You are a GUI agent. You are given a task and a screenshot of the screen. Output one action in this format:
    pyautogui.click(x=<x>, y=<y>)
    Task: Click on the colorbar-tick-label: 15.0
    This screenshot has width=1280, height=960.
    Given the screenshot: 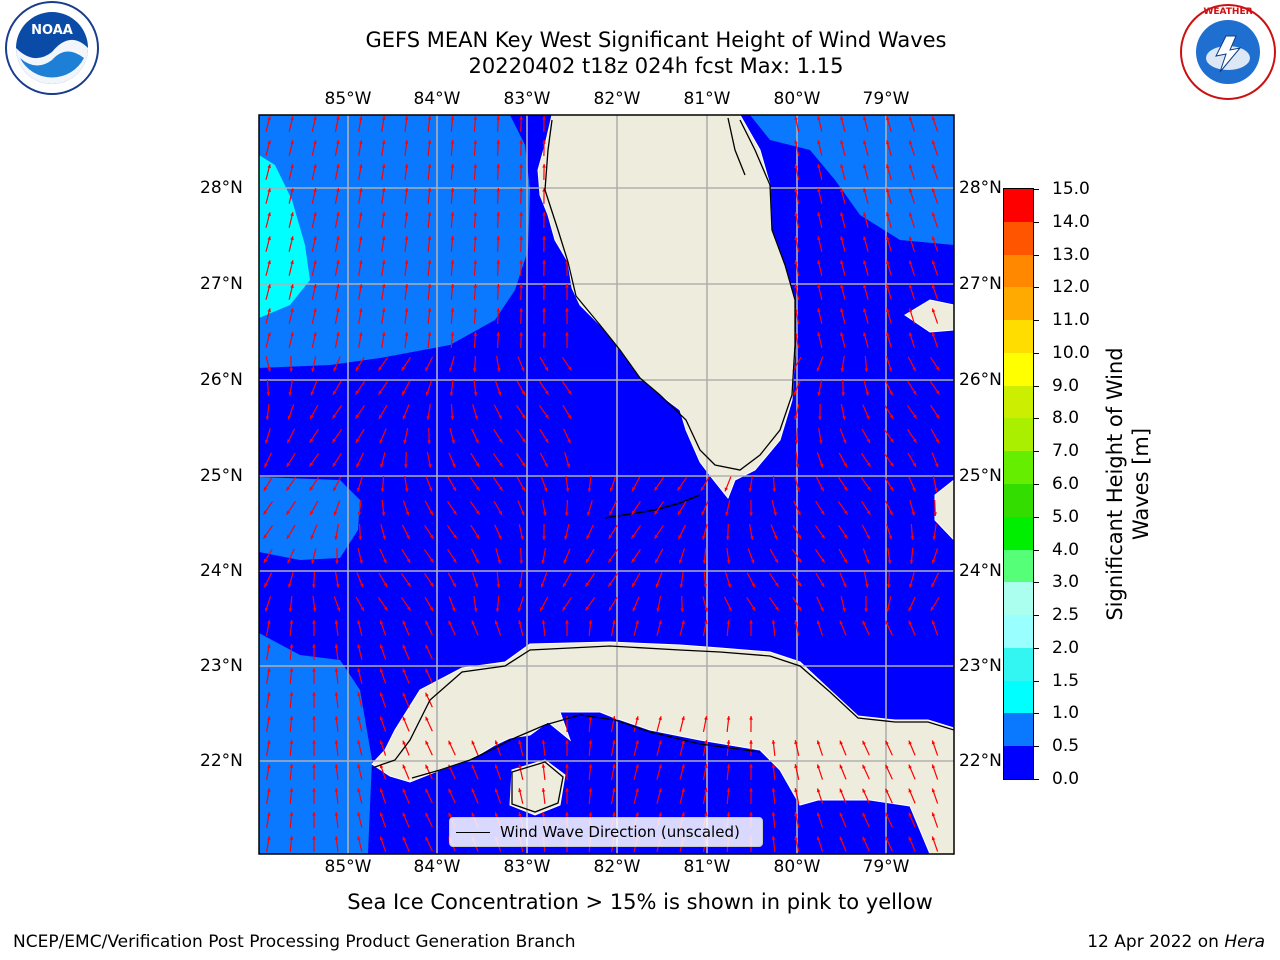 What is the action you would take?
    pyautogui.click(x=1071, y=189)
    